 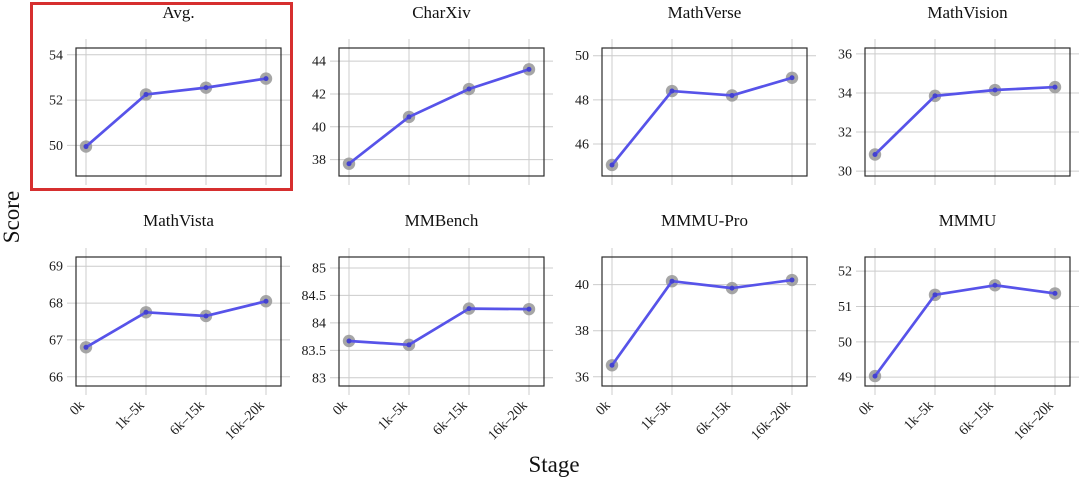 I want to click on chart-plot-mmmu-pro: 36 38 40 0k 1k–5k 6k–15k 16k–20k, so click(x=695, y=345).